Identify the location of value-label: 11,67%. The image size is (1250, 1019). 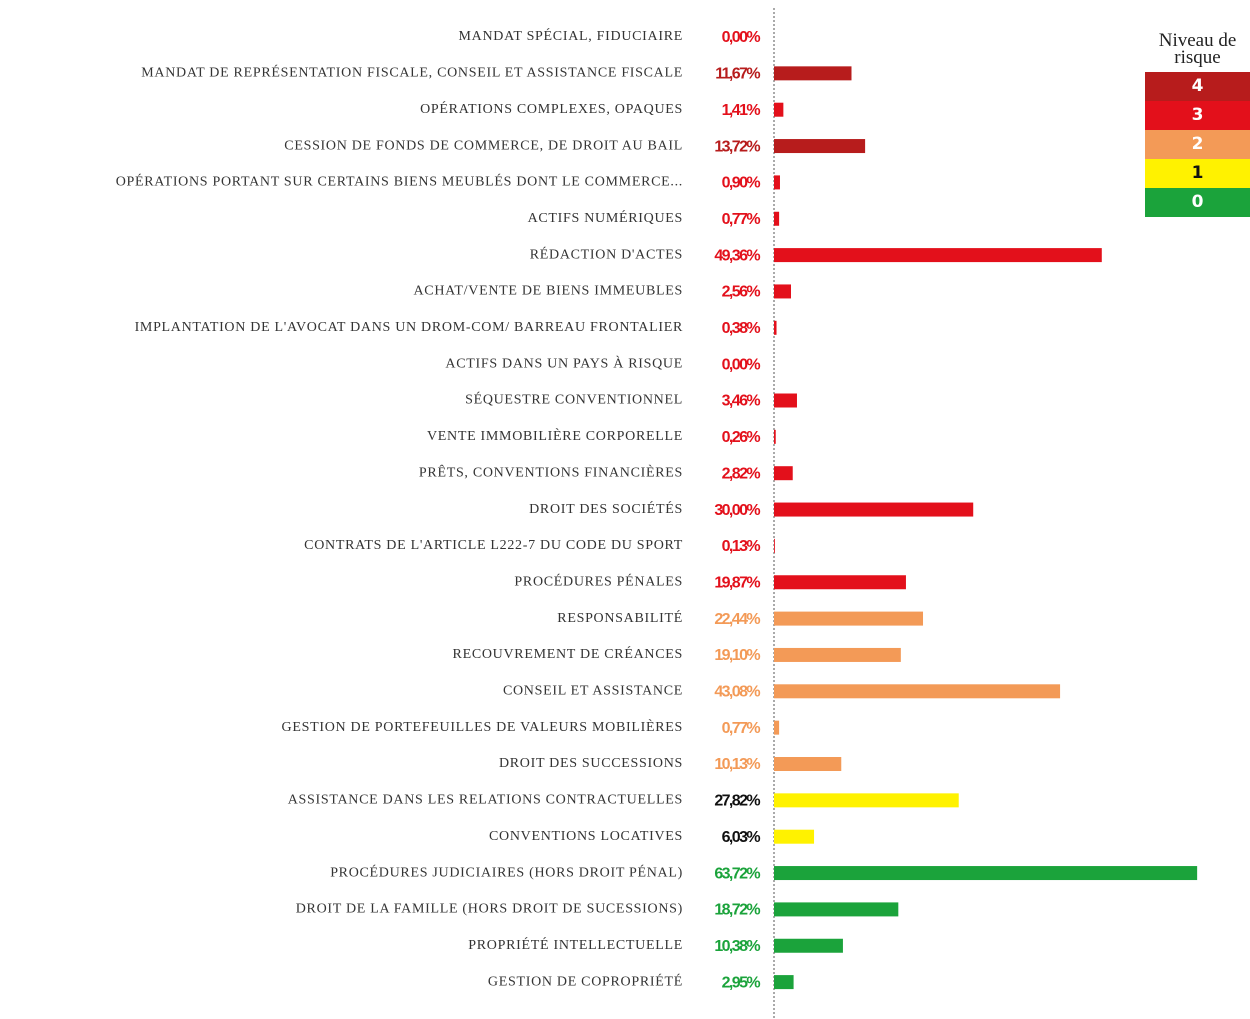
(737, 74).